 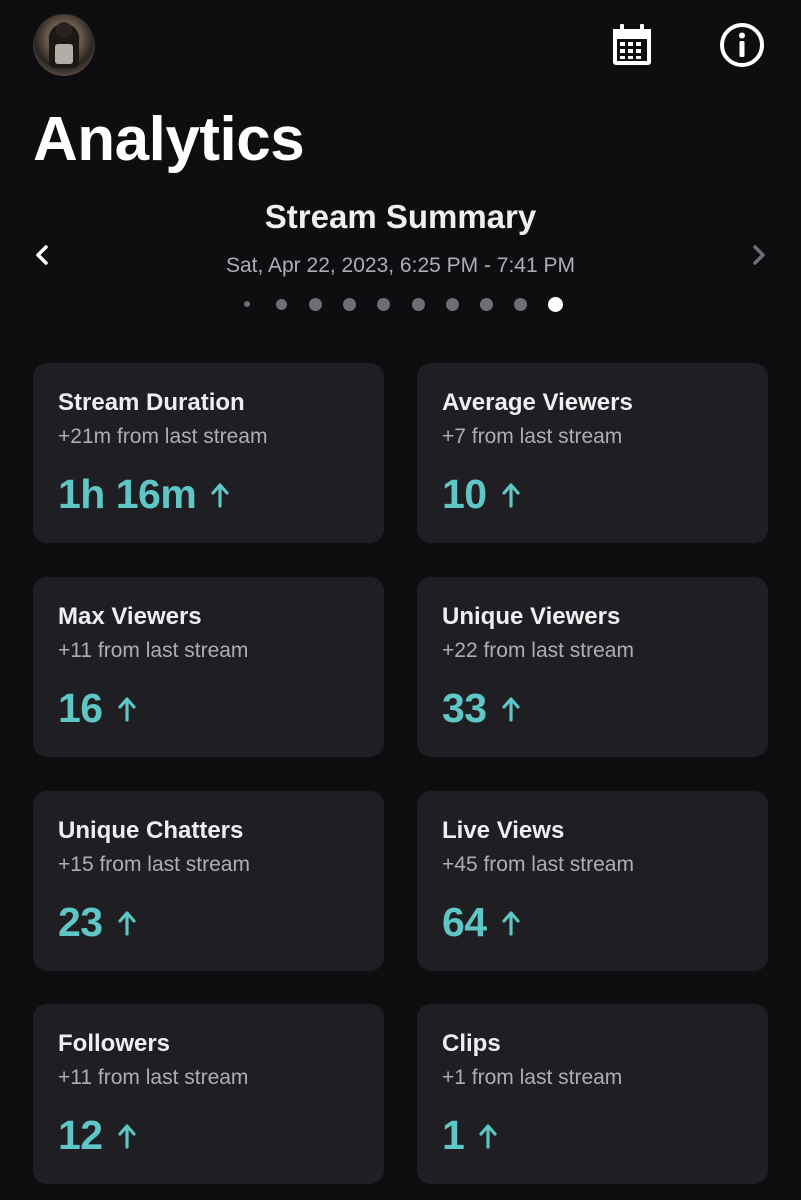 I want to click on stat-label: Stream Duration, so click(x=151, y=402).